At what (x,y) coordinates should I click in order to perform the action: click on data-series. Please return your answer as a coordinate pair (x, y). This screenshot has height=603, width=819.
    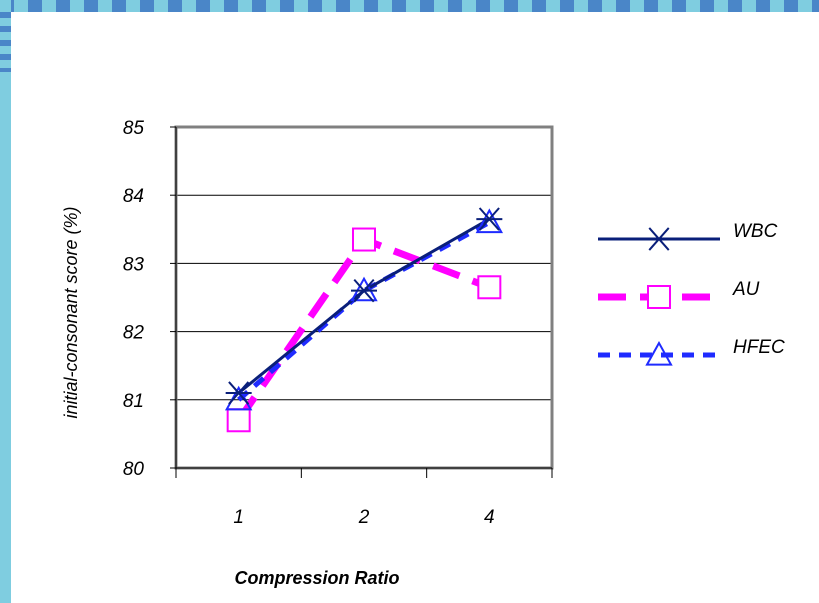
    Looking at the image, I should click on (364, 320).